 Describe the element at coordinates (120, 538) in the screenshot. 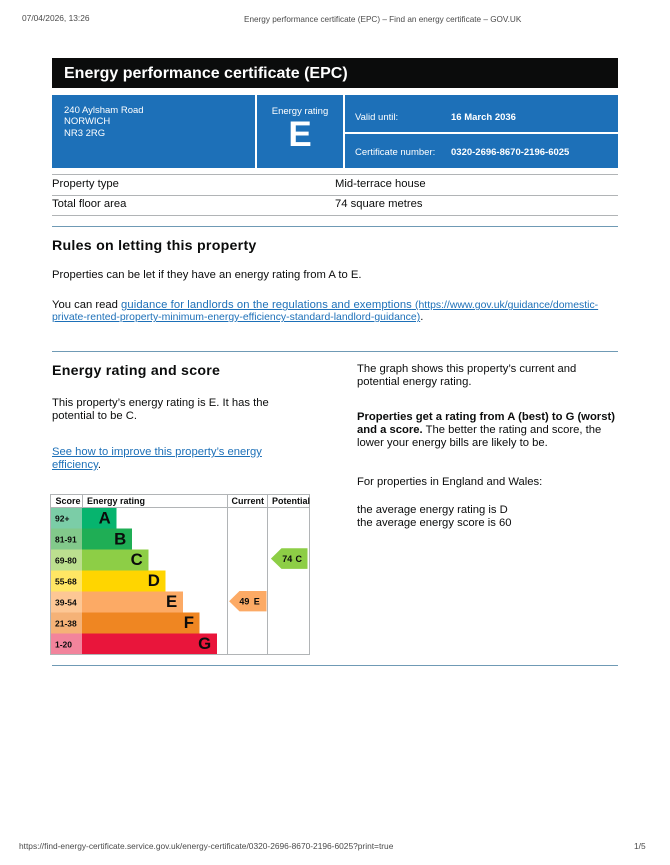

I see `svg-text: B` at that location.